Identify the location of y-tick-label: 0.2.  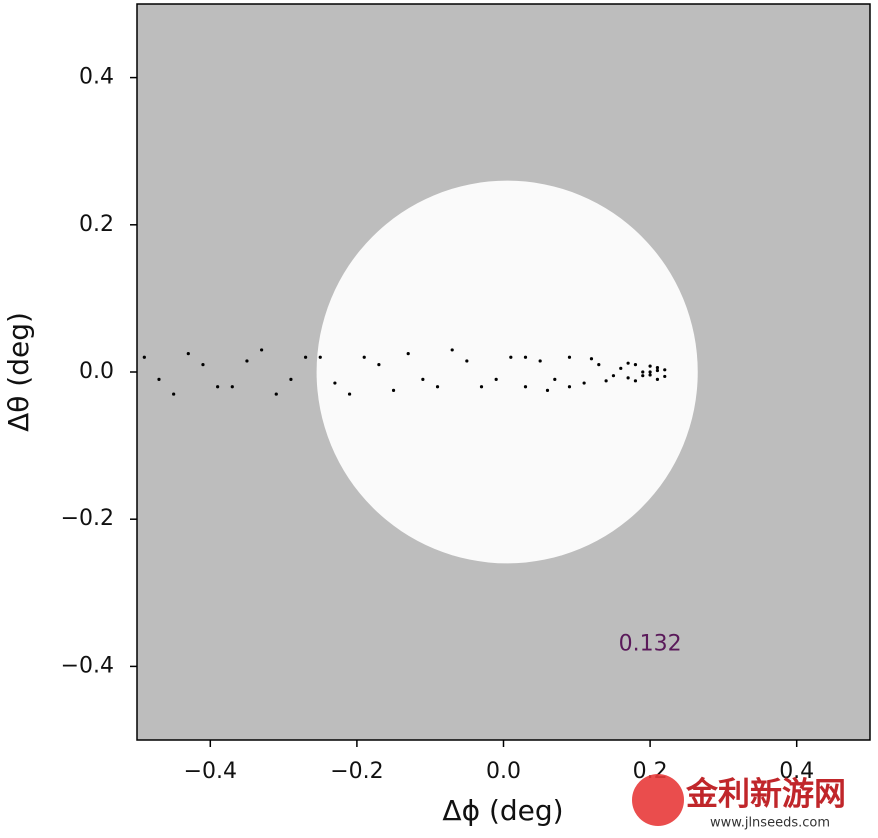
(96, 224).